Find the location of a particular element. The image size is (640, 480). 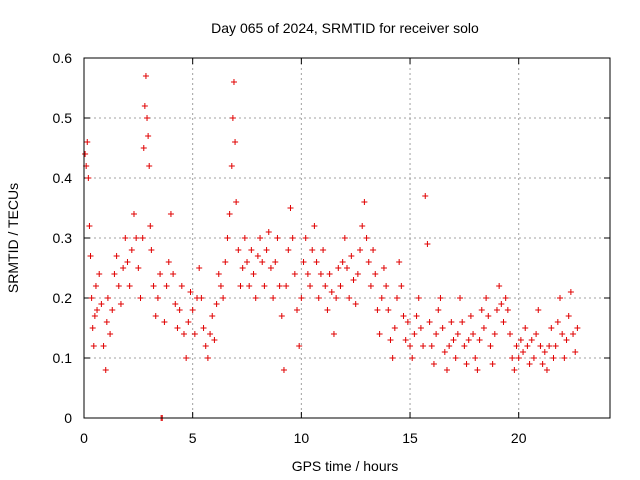

x-tick-label: 20 is located at coordinates (519, 438).